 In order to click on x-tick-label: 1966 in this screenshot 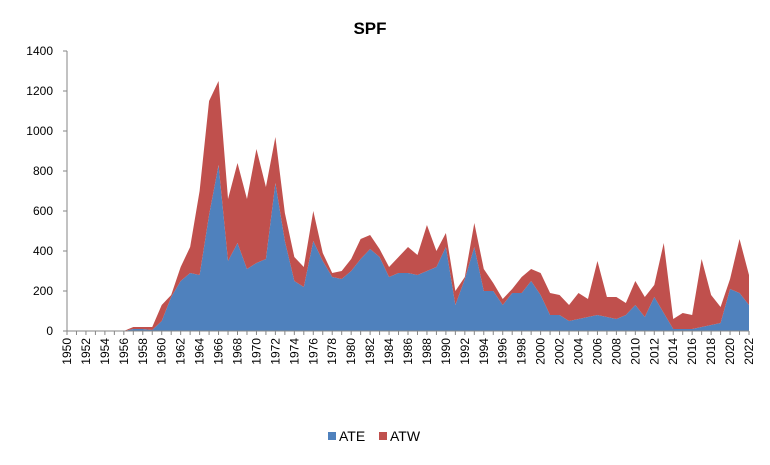, I will do `click(219, 351)`.